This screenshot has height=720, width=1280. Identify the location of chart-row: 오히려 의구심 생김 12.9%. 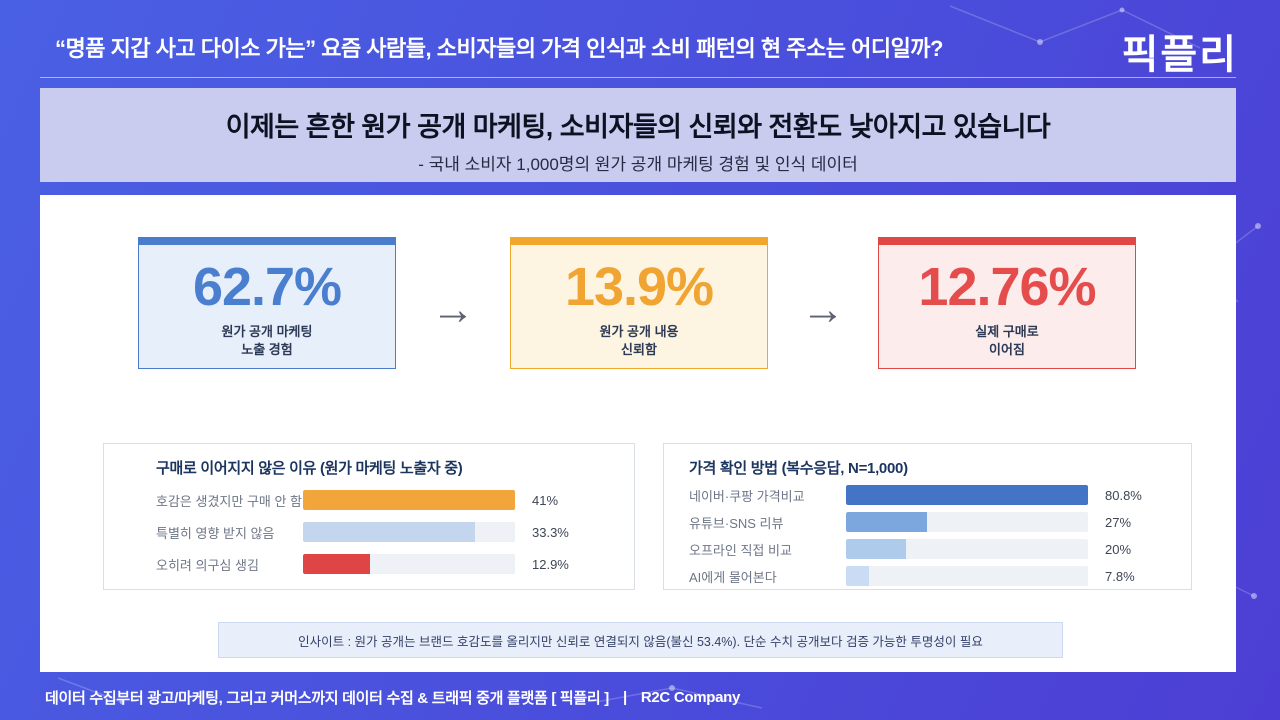
(395, 564).